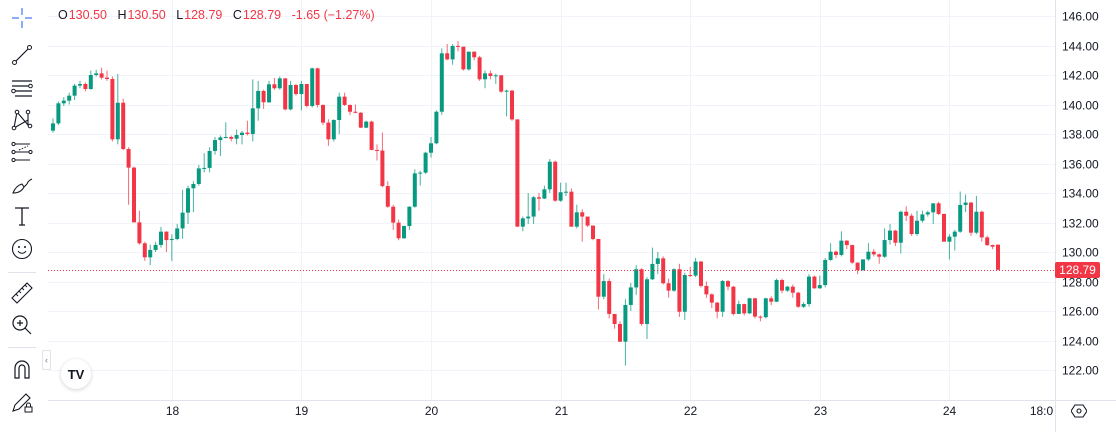  What do you see at coordinates (22, 152) in the screenshot?
I see `forecast-tool` at bounding box center [22, 152].